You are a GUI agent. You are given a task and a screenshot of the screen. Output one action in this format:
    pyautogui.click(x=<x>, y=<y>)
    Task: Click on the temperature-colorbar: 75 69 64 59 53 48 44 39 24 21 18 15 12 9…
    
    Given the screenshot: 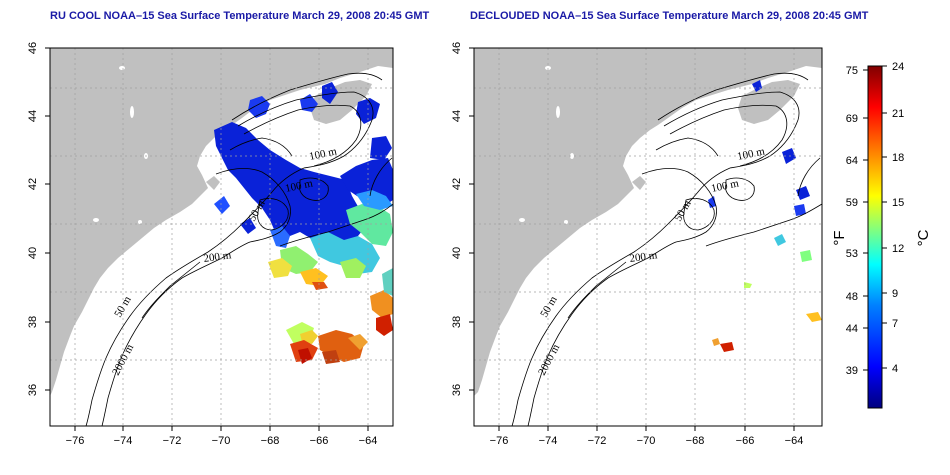 What is the action you would take?
    pyautogui.click(x=881, y=235)
    